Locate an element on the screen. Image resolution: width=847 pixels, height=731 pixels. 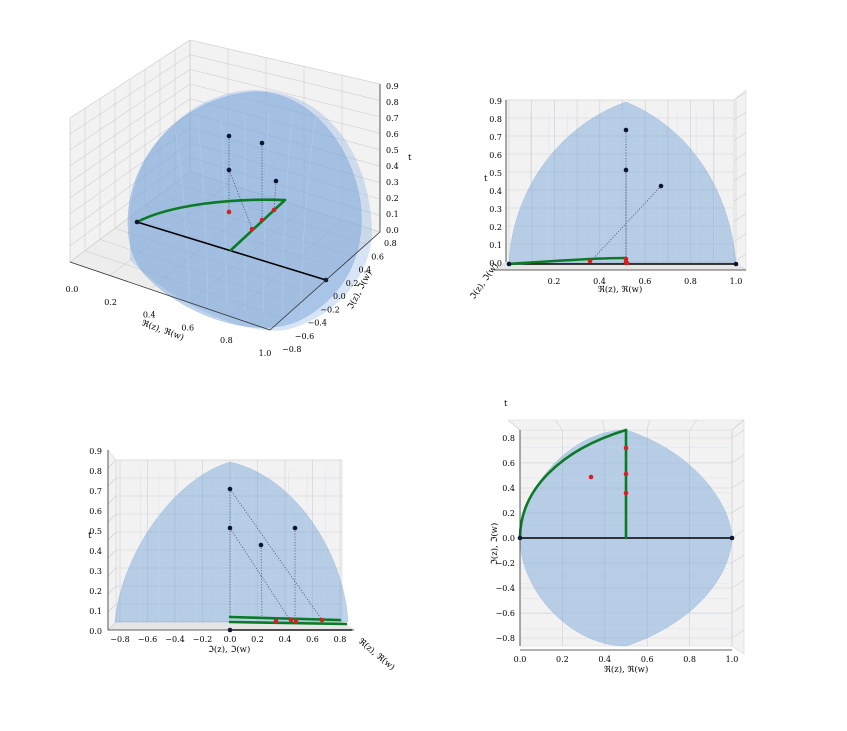
x-tick-labels: 0.2 0.4 0.6 0.8 1.0 is located at coordinates (645, 281).